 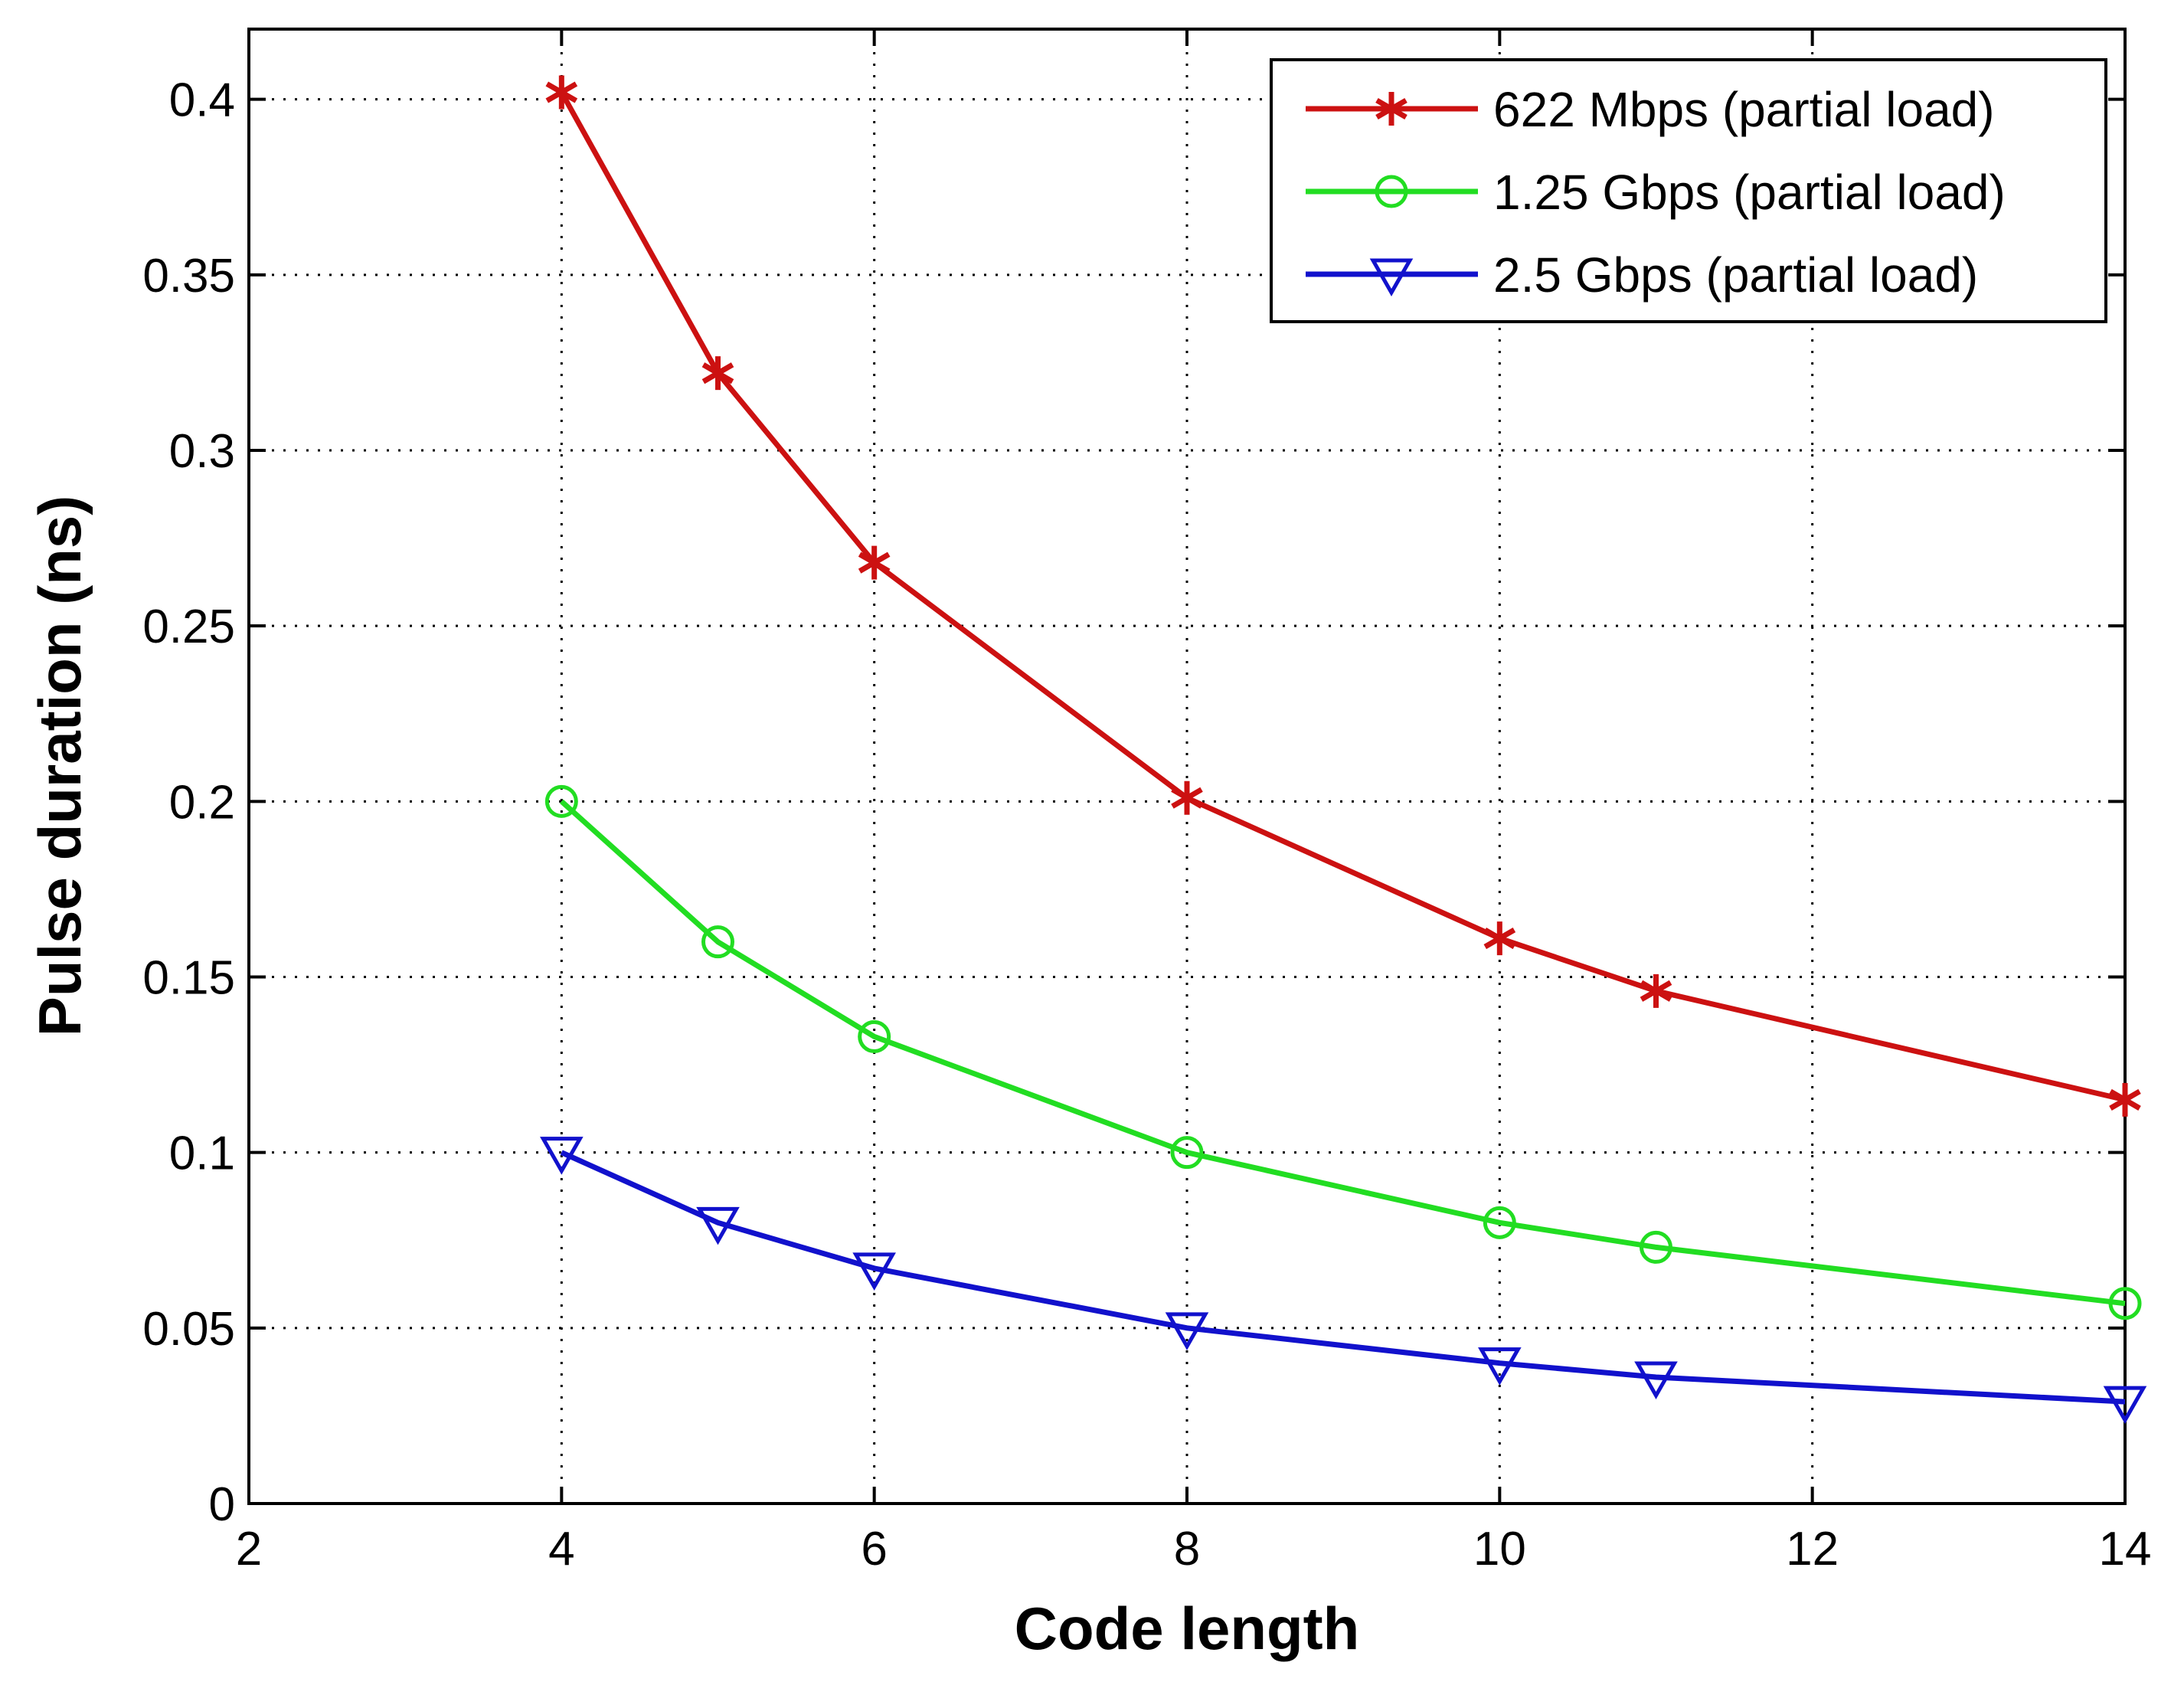 I want to click on y-tick-label: 0.05, so click(x=188, y=1329).